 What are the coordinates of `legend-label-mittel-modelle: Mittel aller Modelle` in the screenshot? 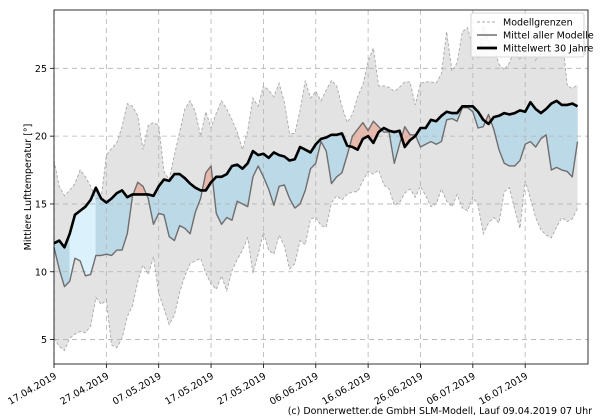 It's located at (548, 36).